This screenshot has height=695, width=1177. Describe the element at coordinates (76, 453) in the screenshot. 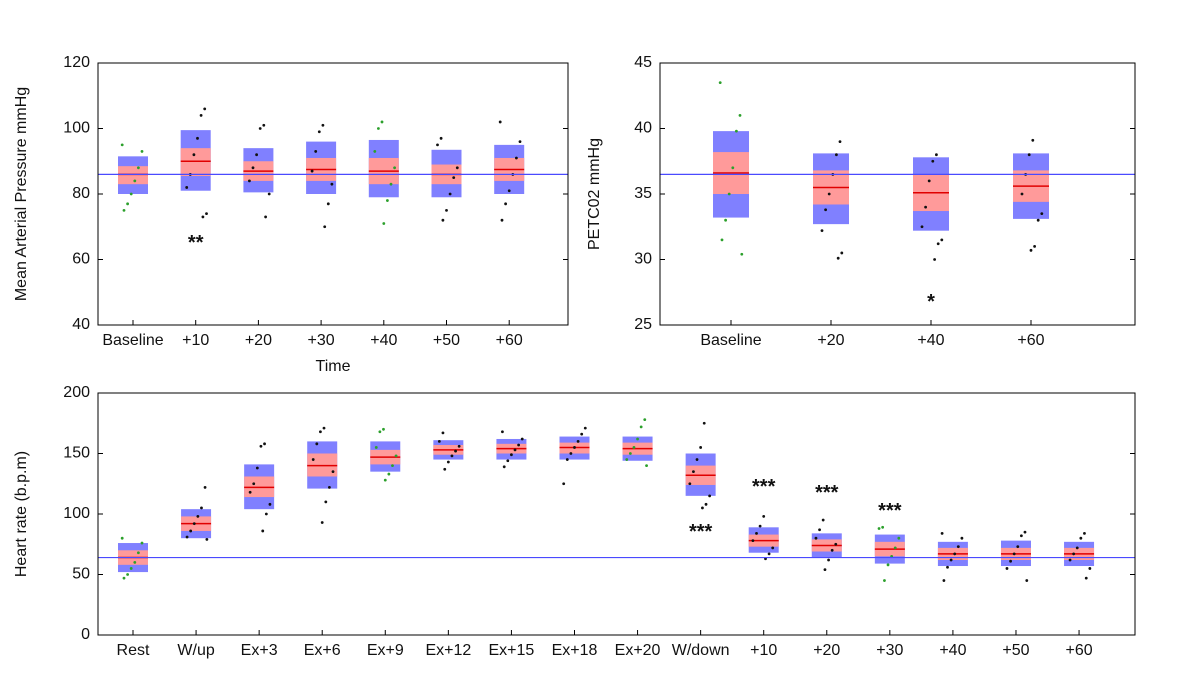

I see `y-tick-label: 150` at that location.